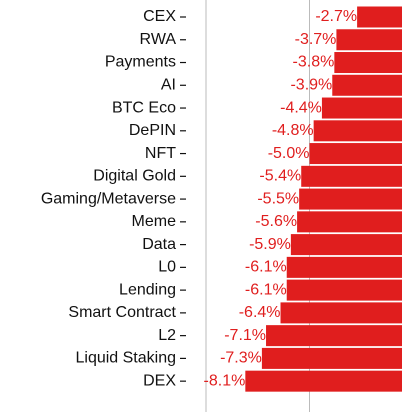  What do you see at coordinates (289, 153) in the screenshot?
I see `value-label: -5.0%` at bounding box center [289, 153].